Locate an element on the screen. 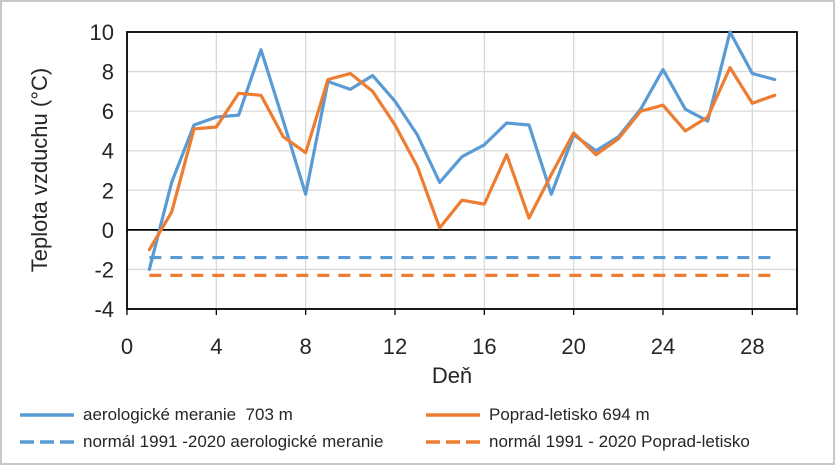 Image resolution: width=835 pixels, height=465 pixels. legend-item-0: aerologické meranie 703 m is located at coordinates (202, 414).